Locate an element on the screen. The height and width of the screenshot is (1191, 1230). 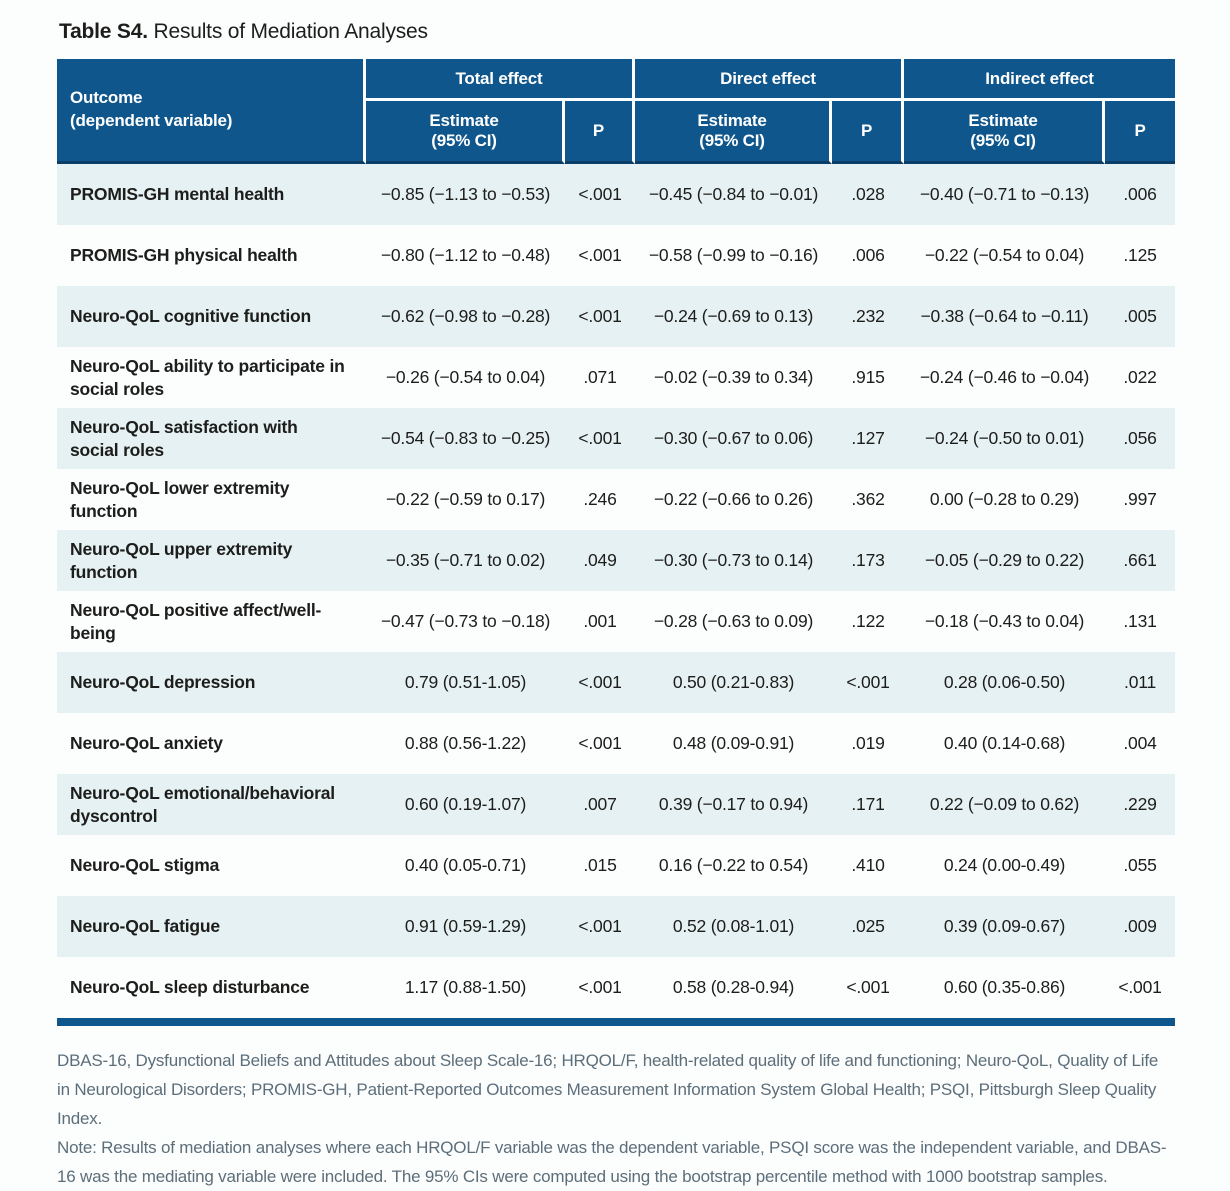
direct-p-cell: .362 is located at coordinates (868, 499).